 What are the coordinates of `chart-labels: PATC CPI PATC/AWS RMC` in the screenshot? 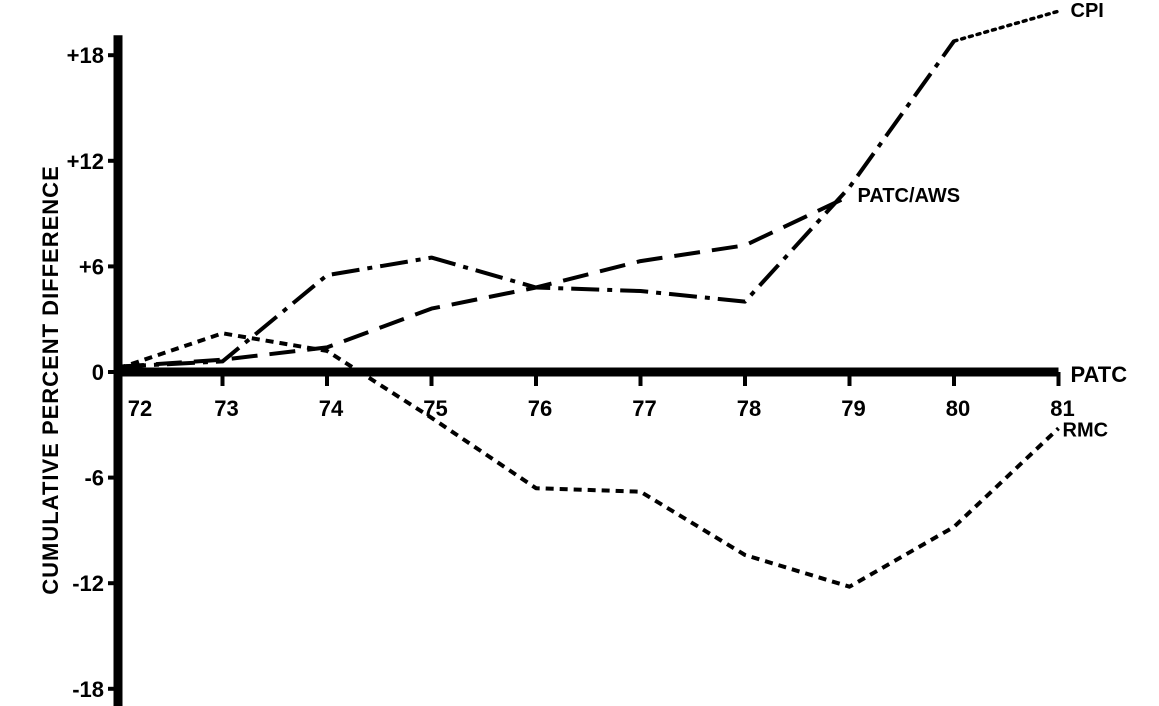 It's located at (993, 220).